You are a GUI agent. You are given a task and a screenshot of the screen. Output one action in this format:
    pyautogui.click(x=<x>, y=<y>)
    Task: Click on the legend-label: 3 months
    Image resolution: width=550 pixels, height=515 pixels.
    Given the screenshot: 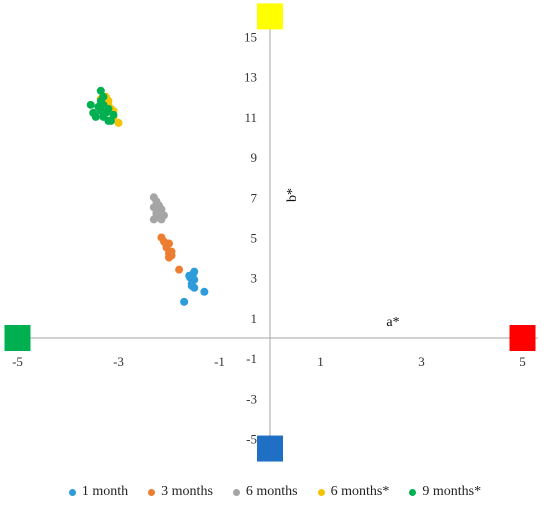 What is the action you would take?
    pyautogui.click(x=187, y=491)
    